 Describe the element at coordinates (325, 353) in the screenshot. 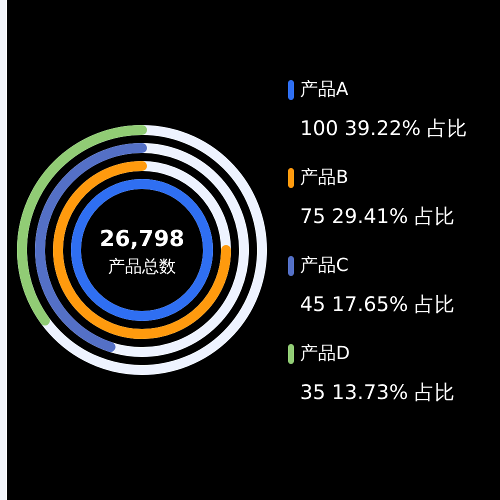

I see `category-label: 产品D` at that location.